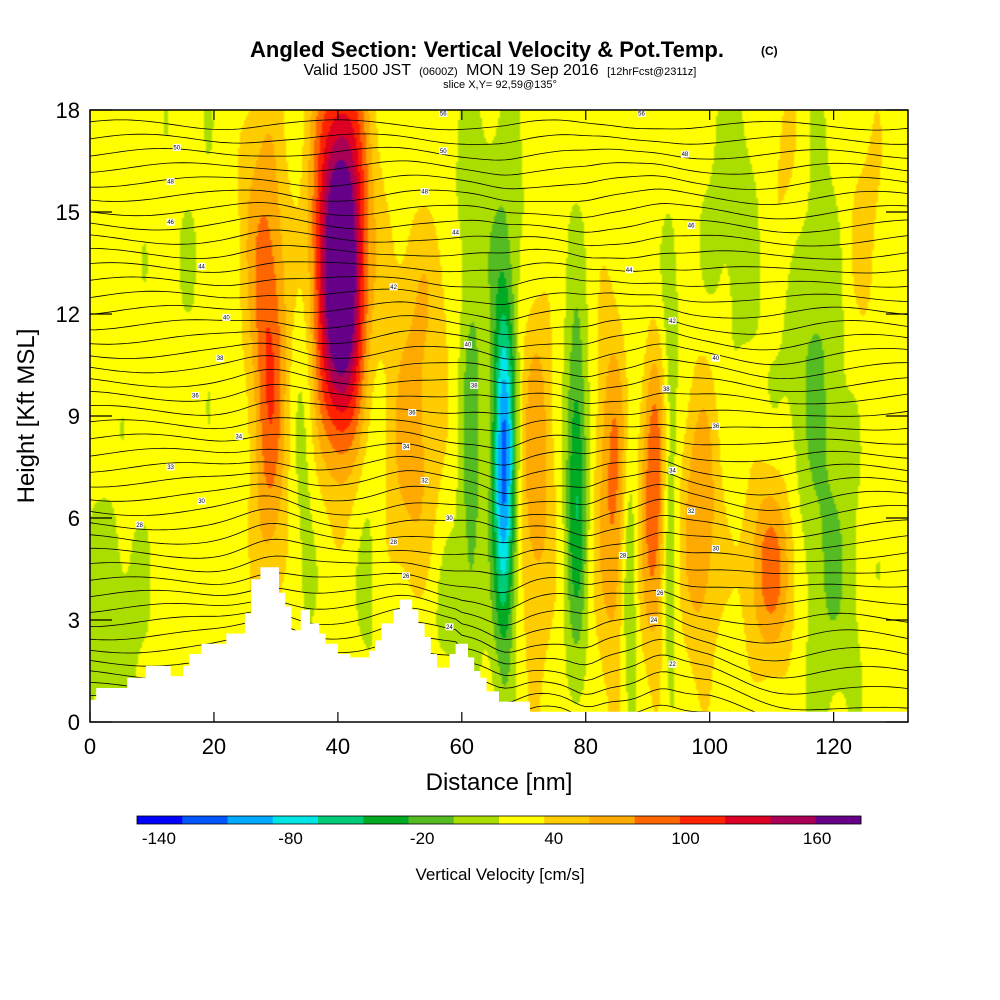 This screenshot has width=1000, height=1000. Describe the element at coordinates (462, 746) in the screenshot. I see `x-tick-label: 60` at that location.